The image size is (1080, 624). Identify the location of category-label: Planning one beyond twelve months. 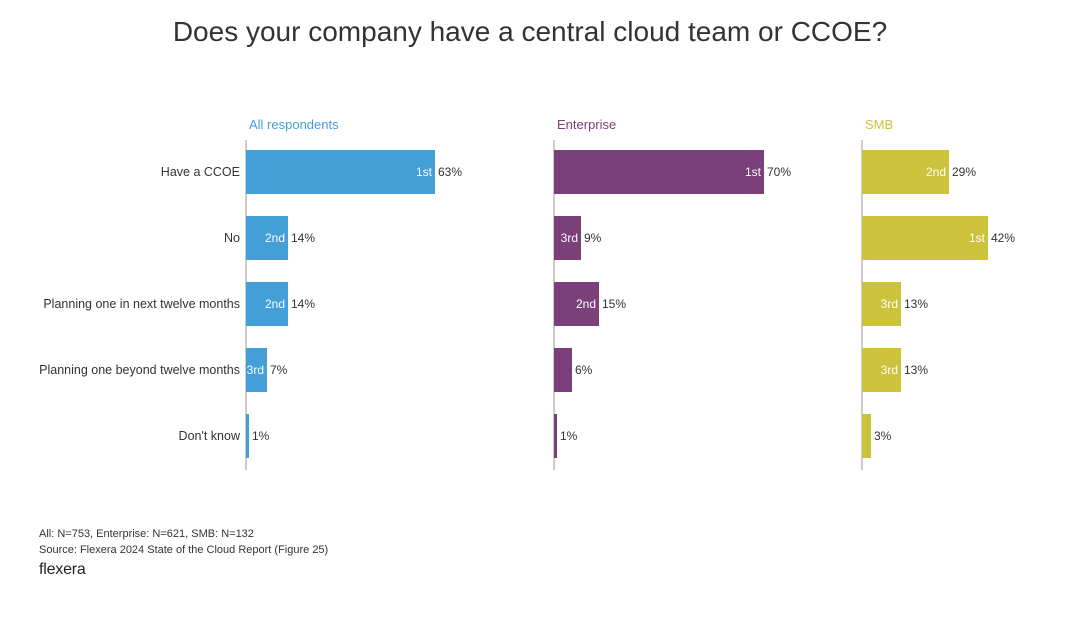
(139, 370).